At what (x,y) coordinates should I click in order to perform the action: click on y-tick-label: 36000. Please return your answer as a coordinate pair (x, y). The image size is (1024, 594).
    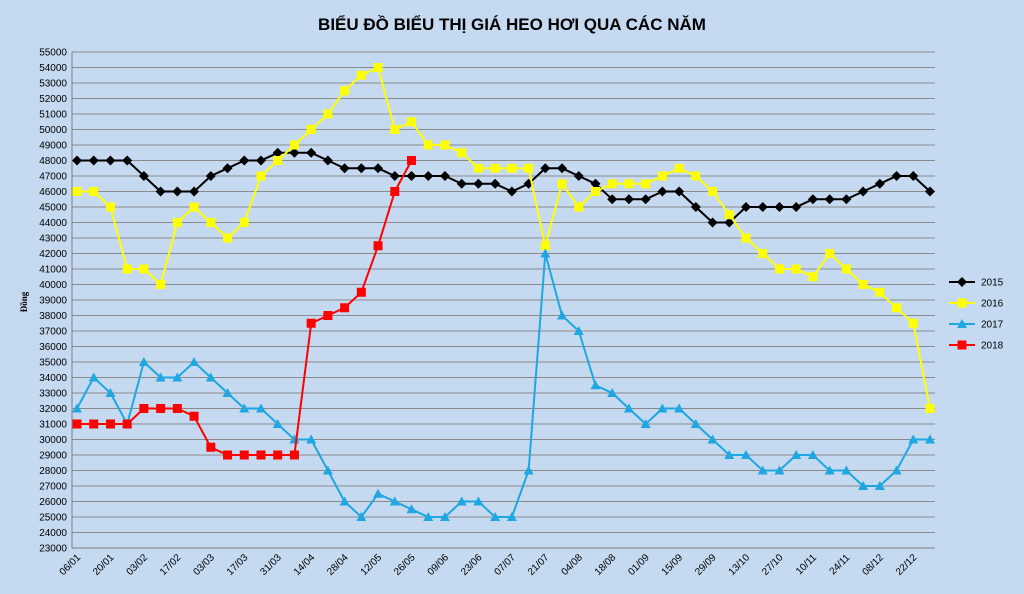
    Looking at the image, I should click on (53, 347).